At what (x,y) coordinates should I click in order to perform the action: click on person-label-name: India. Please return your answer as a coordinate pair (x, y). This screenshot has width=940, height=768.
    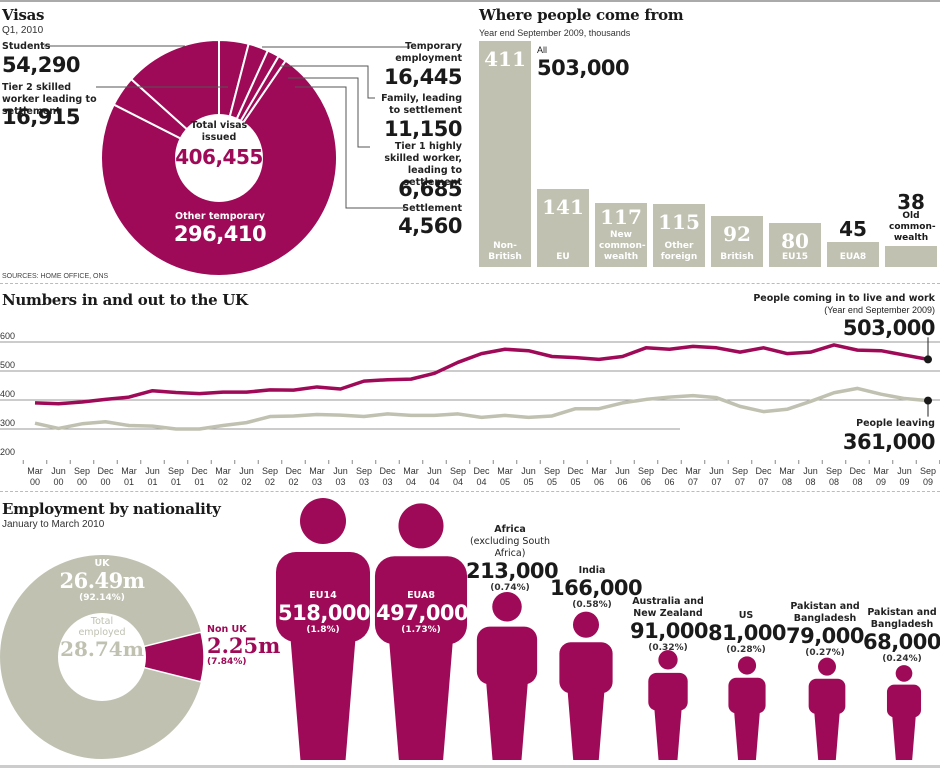
    Looking at the image, I should click on (592, 570).